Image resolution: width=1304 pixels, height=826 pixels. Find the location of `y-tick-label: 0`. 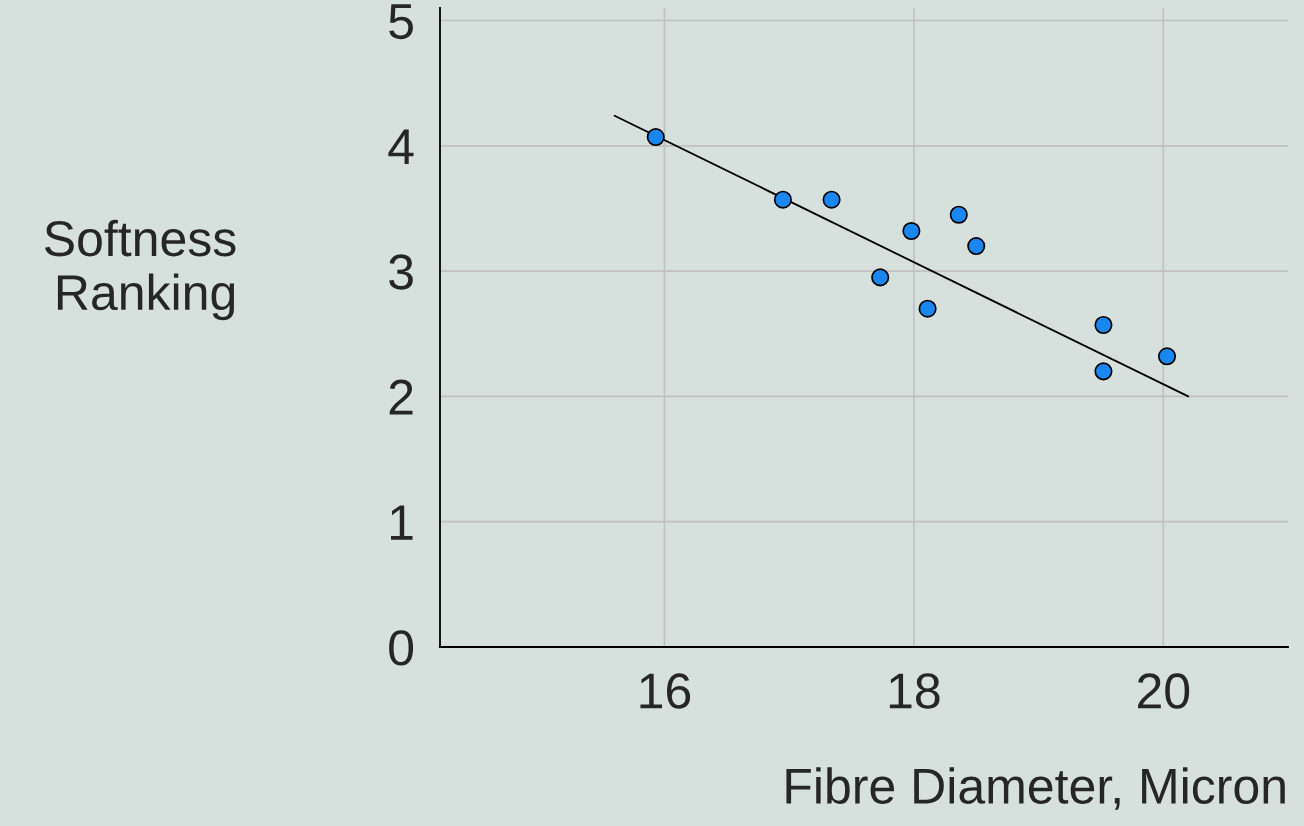

y-tick-label: 0 is located at coordinates (401, 648).